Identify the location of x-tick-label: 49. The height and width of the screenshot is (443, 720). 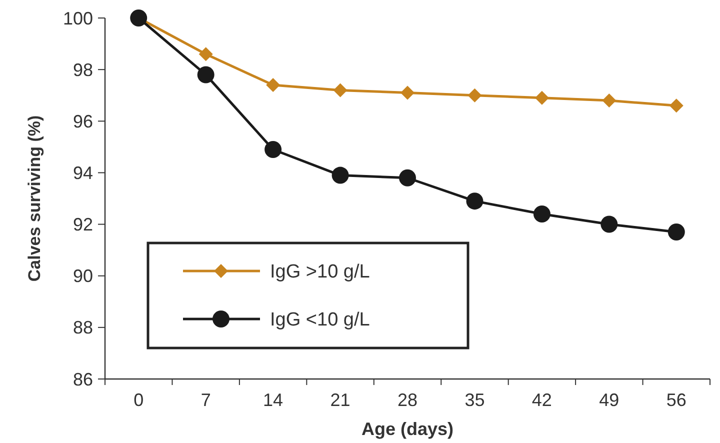
(609, 400).